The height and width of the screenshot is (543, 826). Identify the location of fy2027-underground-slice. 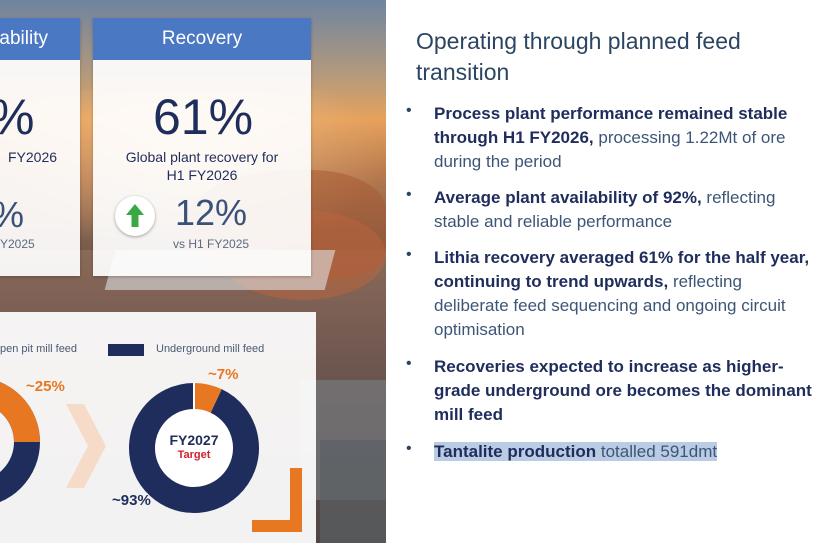
(194, 448).